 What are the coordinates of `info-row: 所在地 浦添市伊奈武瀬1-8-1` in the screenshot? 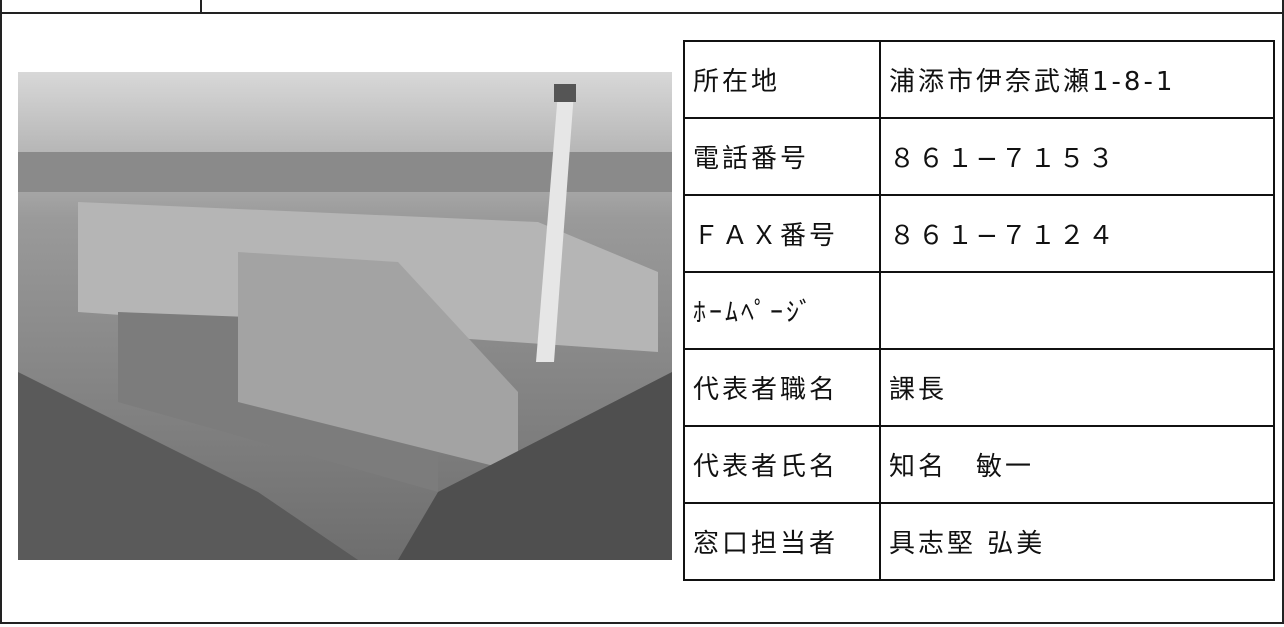 It's located at (979, 79).